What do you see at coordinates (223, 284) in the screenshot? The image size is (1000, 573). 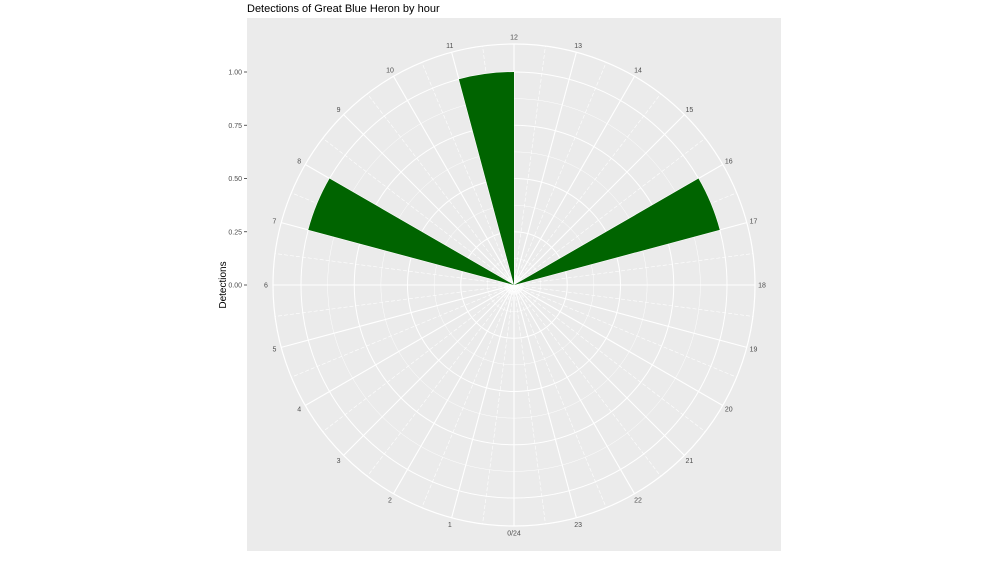 I see `y-axis-title: Detections` at bounding box center [223, 284].